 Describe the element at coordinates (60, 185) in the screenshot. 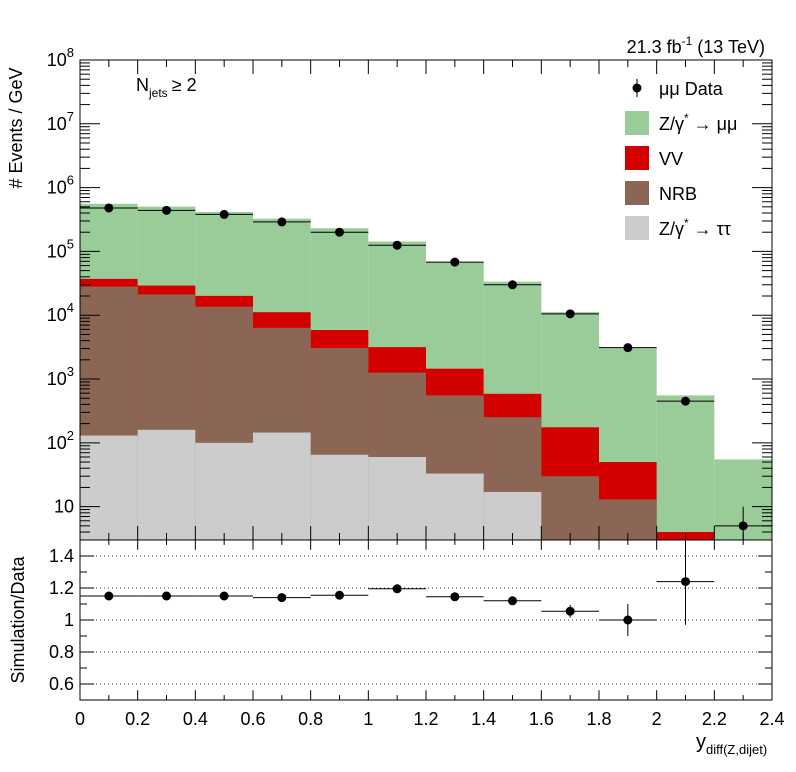

I see `y-tick-label: 10⁶` at that location.